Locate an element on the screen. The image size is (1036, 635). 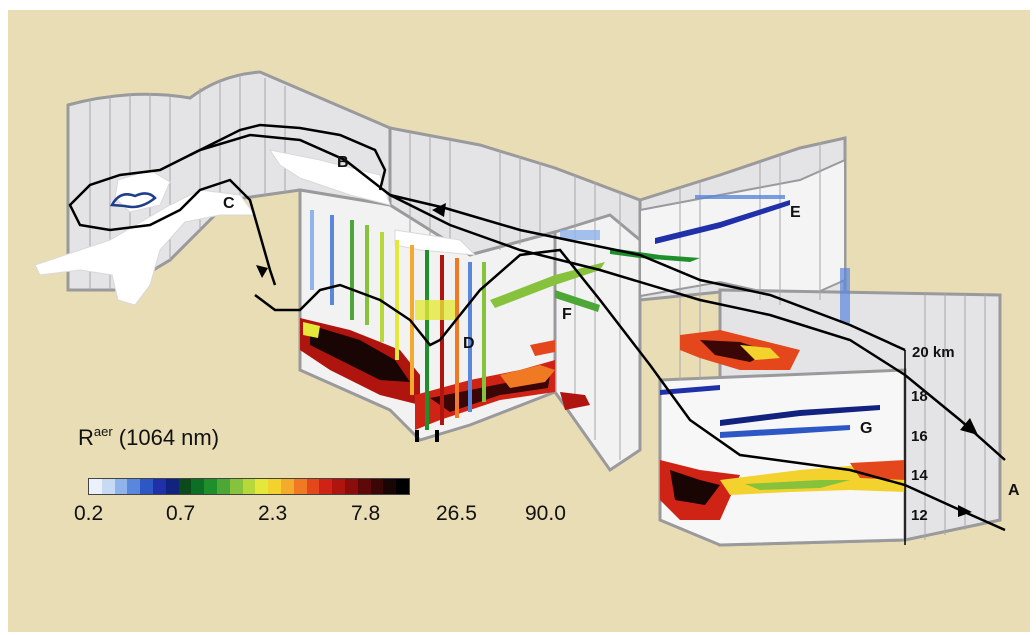
arrow-upper-right is located at coordinates (969, 426).